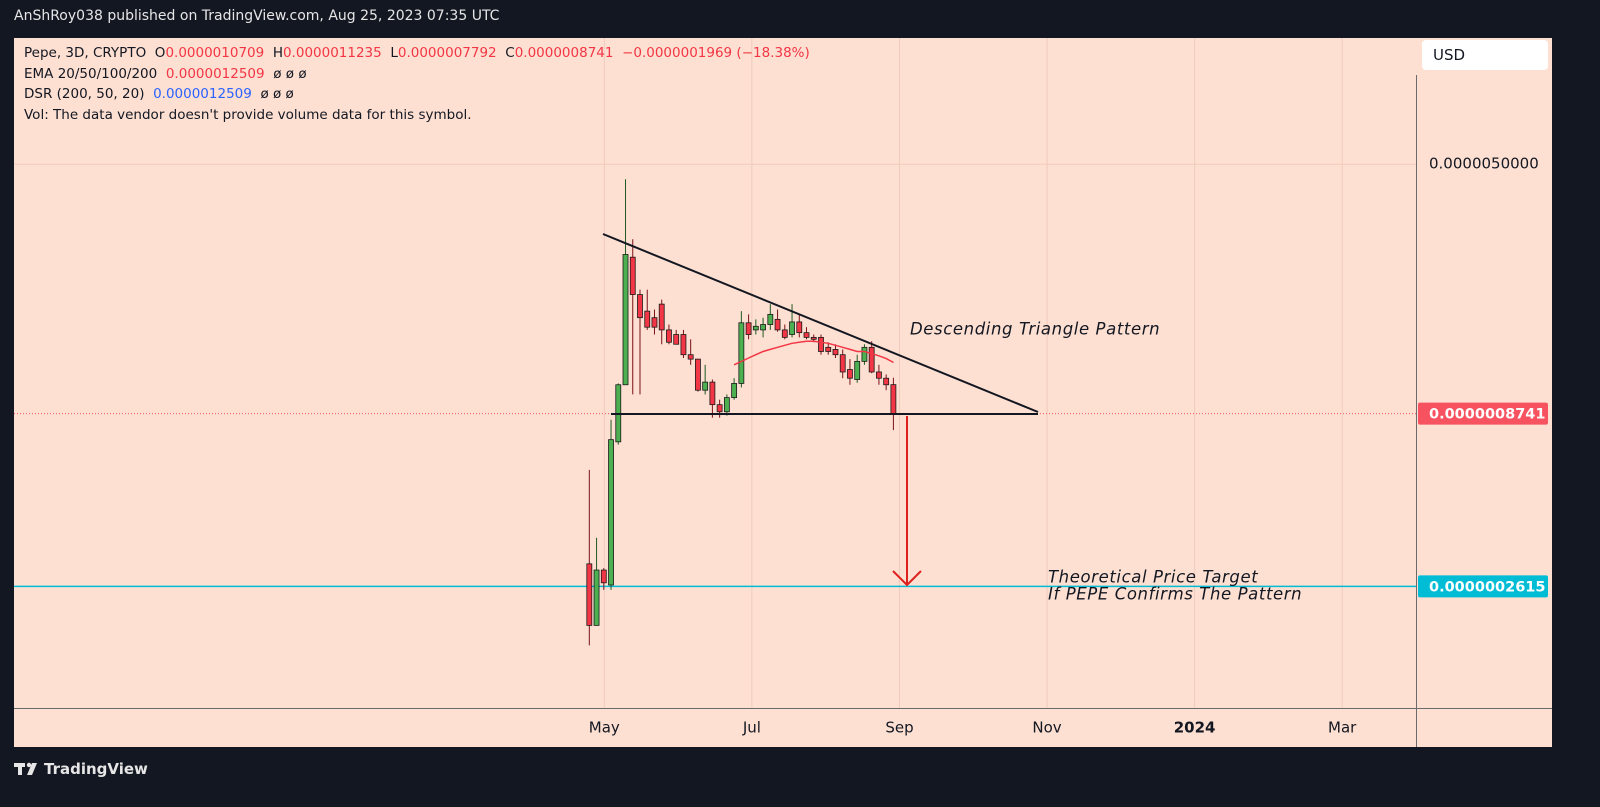  What do you see at coordinates (417, 94) in the screenshot?
I see `legend-row: DSR (200, 50, 20) 0.0000012509 ø ø ø` at bounding box center [417, 94].